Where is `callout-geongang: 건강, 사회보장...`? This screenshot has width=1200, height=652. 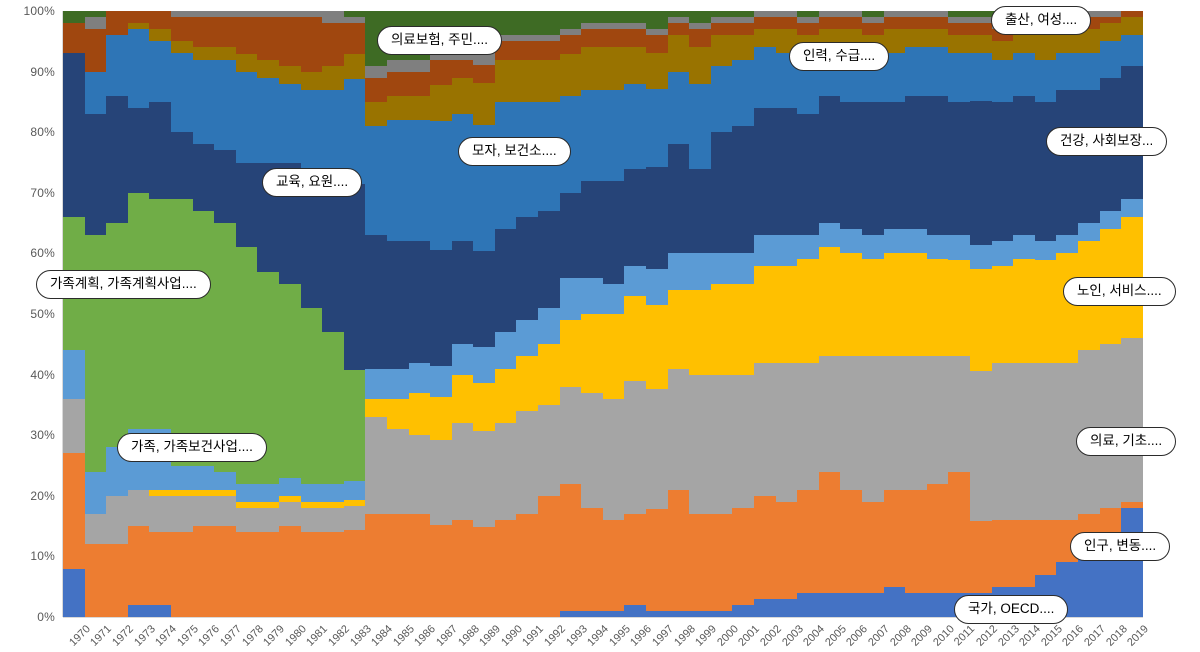
callout-geongang: 건강, 사회보장... is located at coordinates (1107, 141).